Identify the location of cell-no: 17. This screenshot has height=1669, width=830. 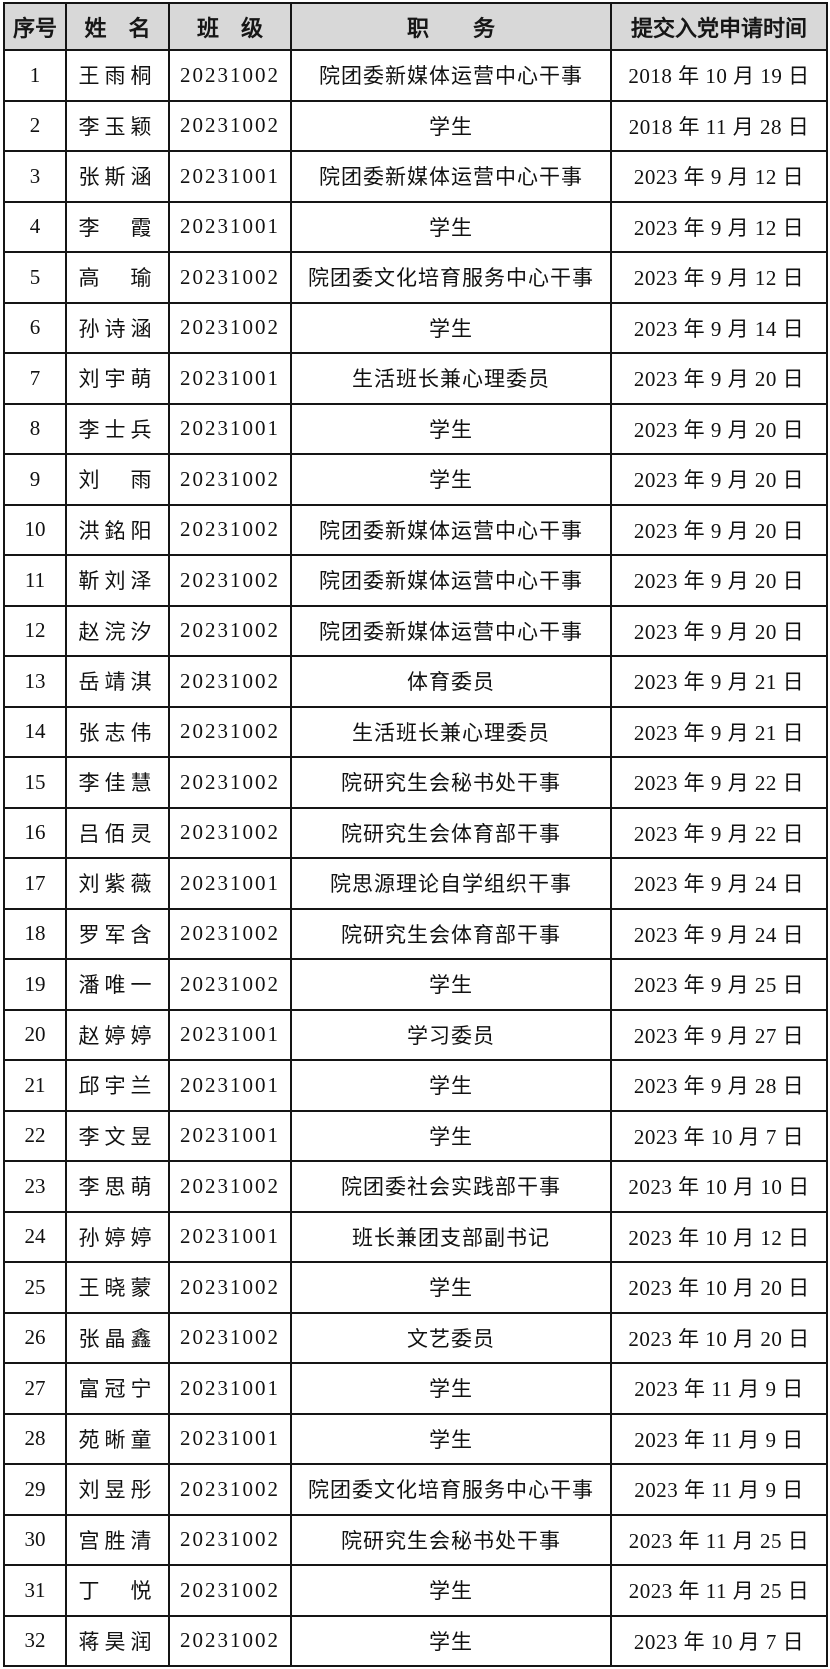
(35, 883).